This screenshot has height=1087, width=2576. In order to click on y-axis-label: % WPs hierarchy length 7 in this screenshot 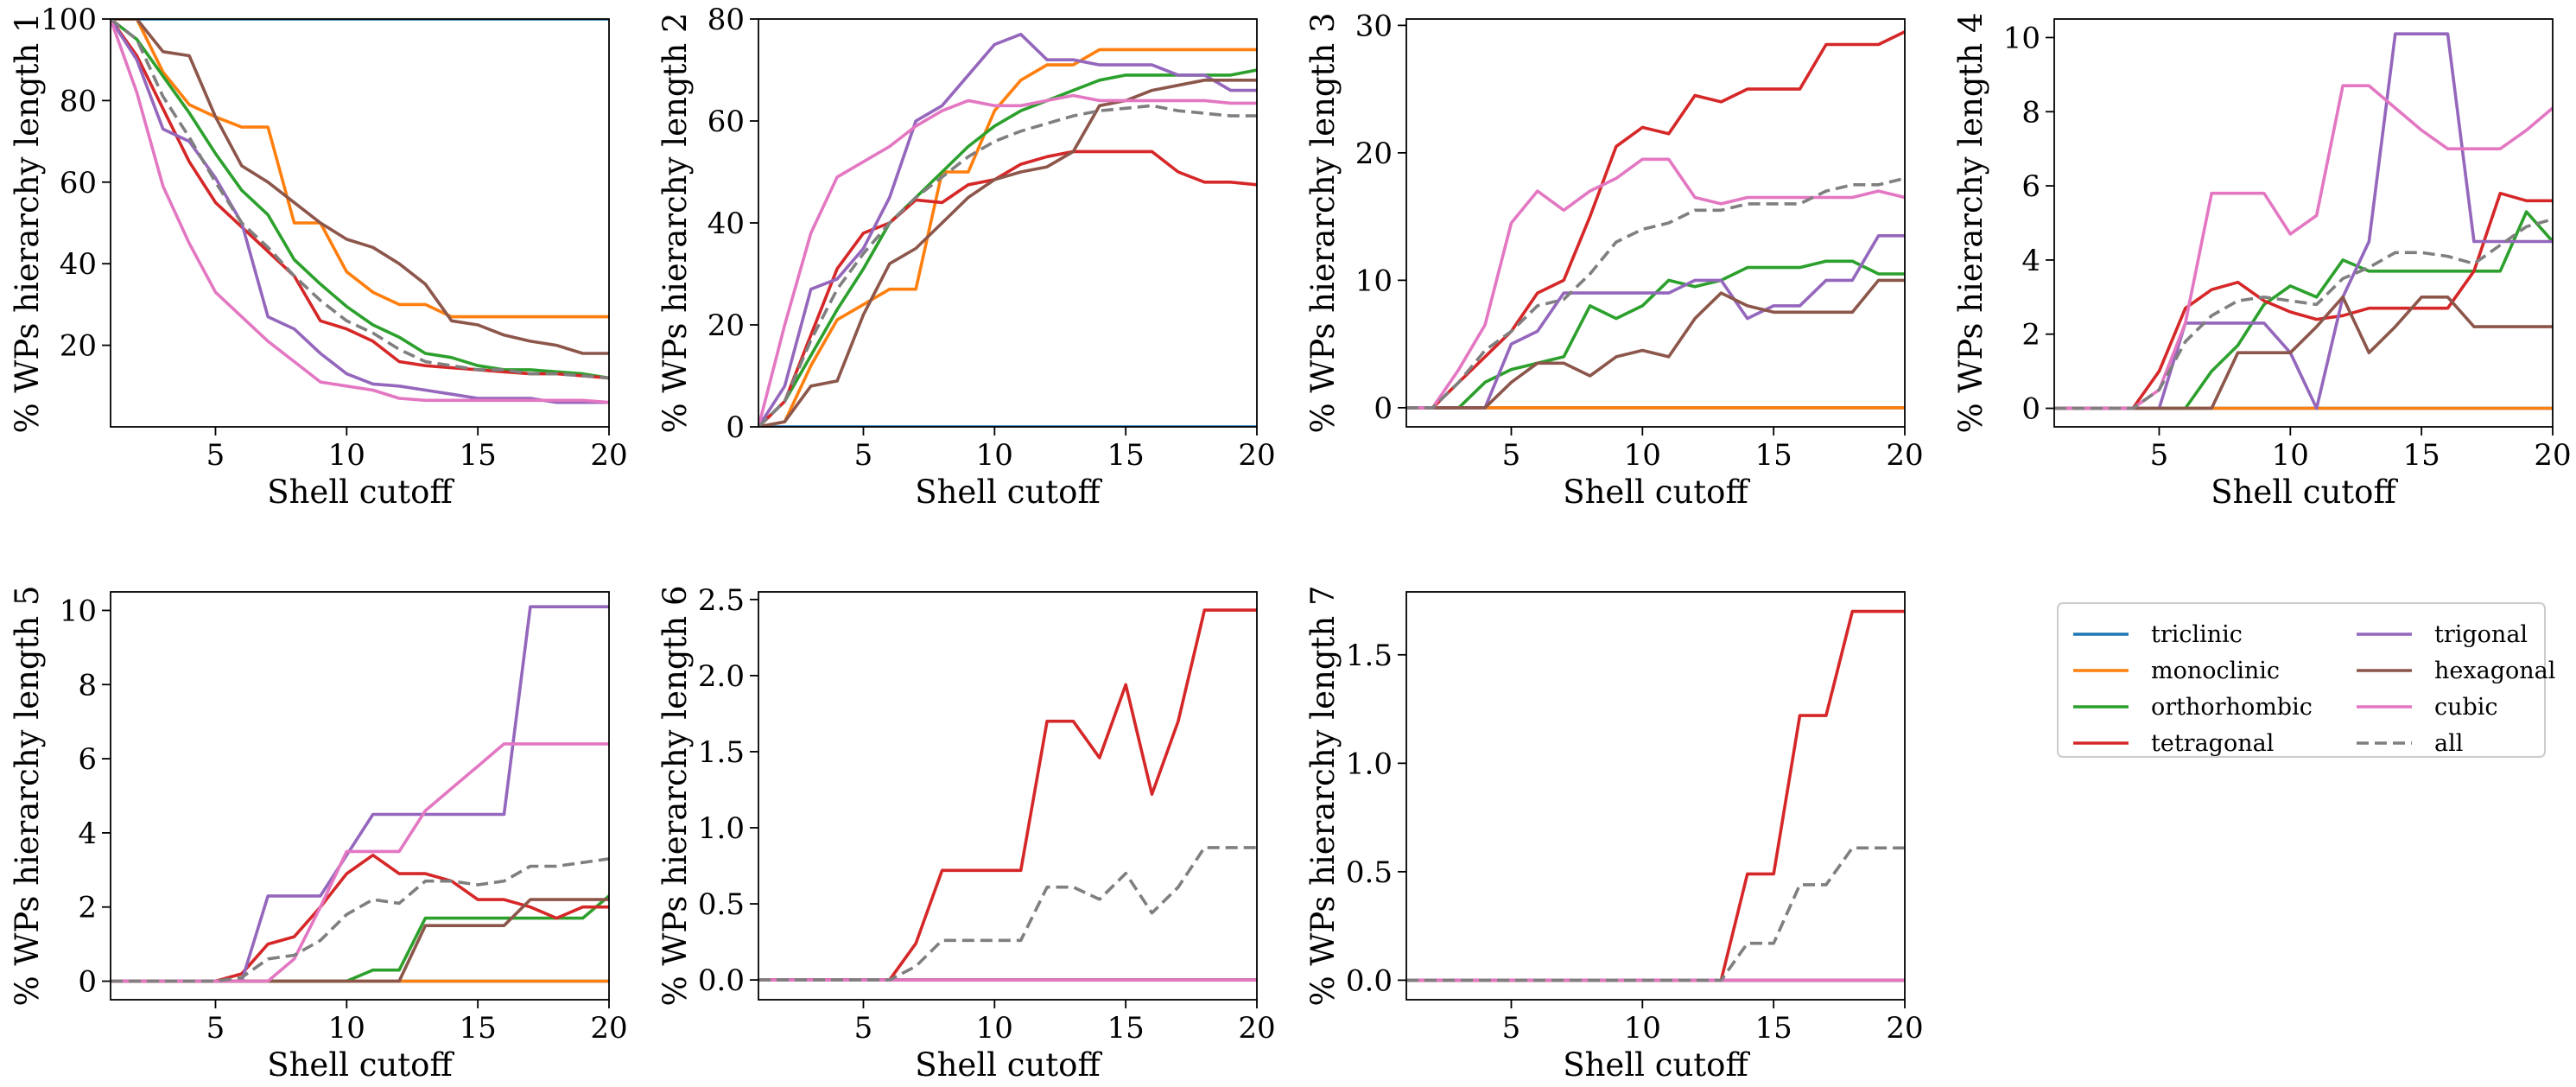, I will do `click(1323, 795)`.